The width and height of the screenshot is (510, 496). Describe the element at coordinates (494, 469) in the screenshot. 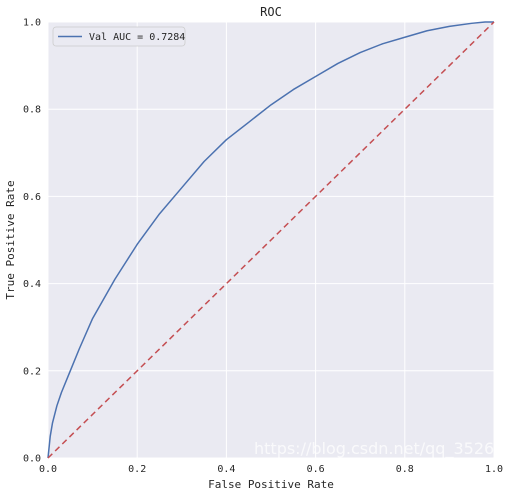

I see `x-tick-label: 1.0` at that location.